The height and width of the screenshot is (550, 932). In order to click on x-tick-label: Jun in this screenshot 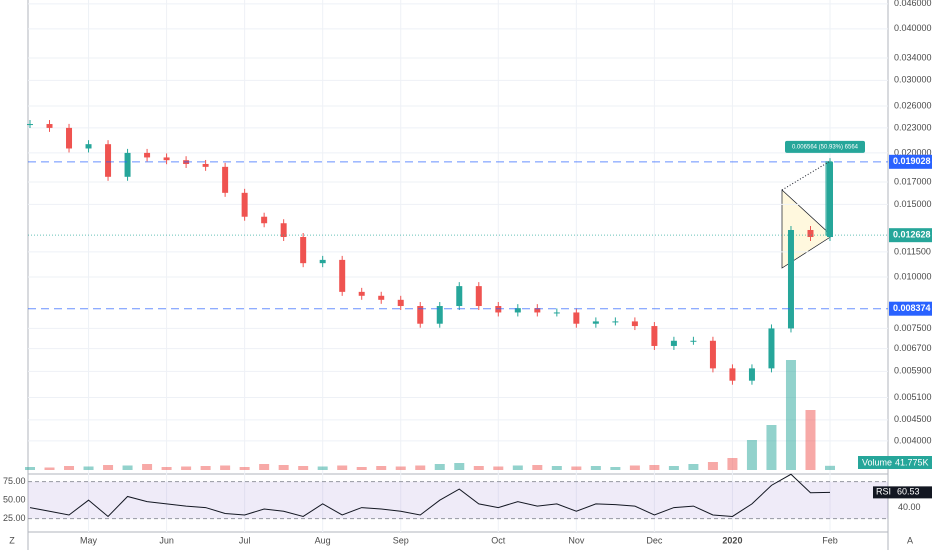, I will do `click(166, 540)`.